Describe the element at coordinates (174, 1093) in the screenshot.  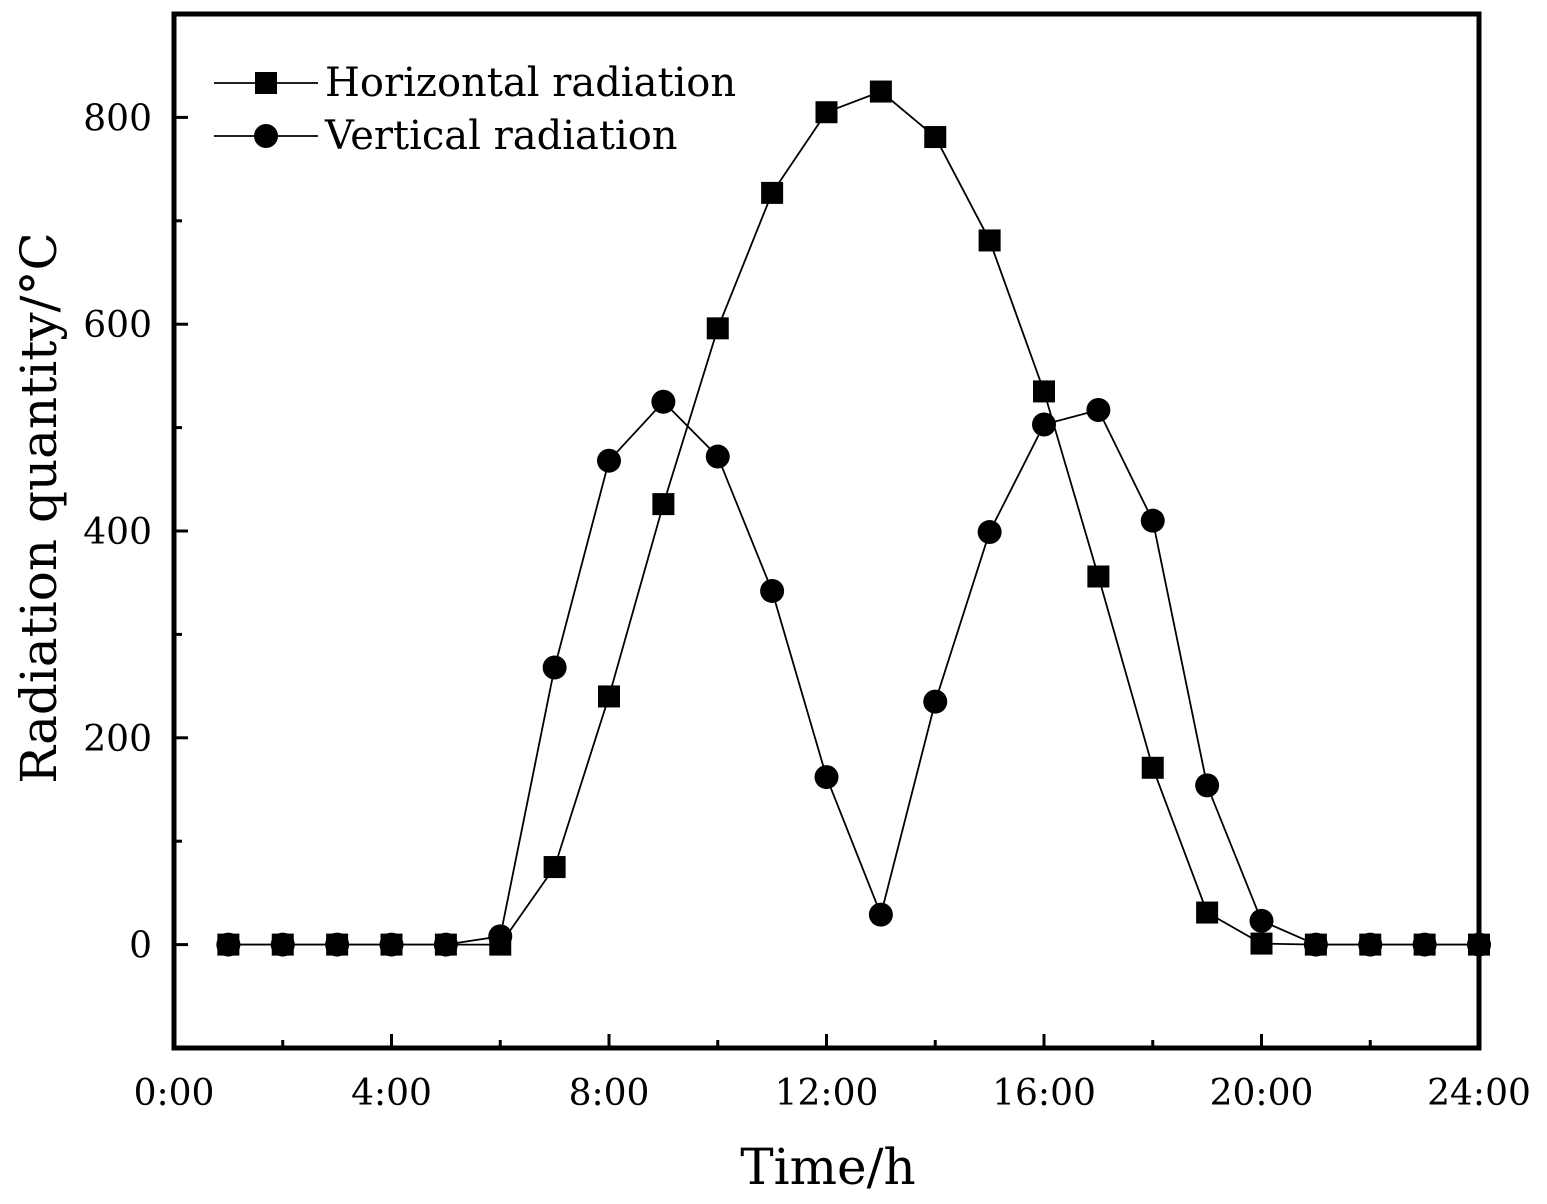
I see `x-tick-label: 0:00` at that location.